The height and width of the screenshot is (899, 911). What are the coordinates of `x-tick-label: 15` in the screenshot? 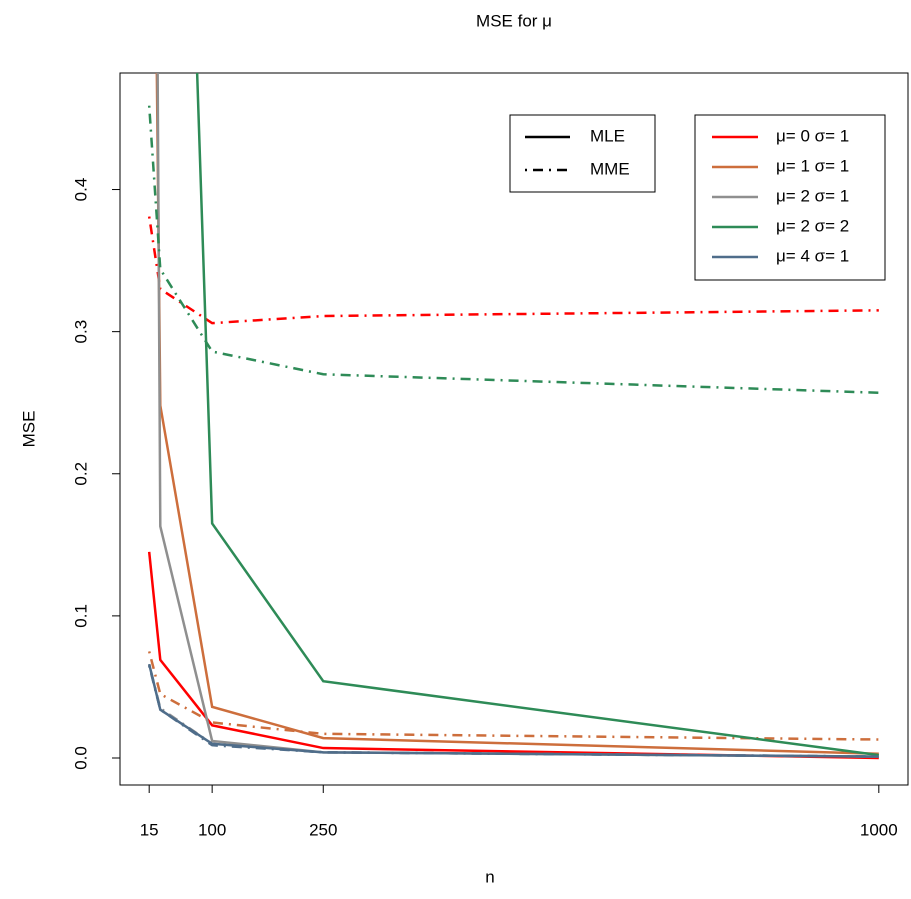 It's located at (149, 829).